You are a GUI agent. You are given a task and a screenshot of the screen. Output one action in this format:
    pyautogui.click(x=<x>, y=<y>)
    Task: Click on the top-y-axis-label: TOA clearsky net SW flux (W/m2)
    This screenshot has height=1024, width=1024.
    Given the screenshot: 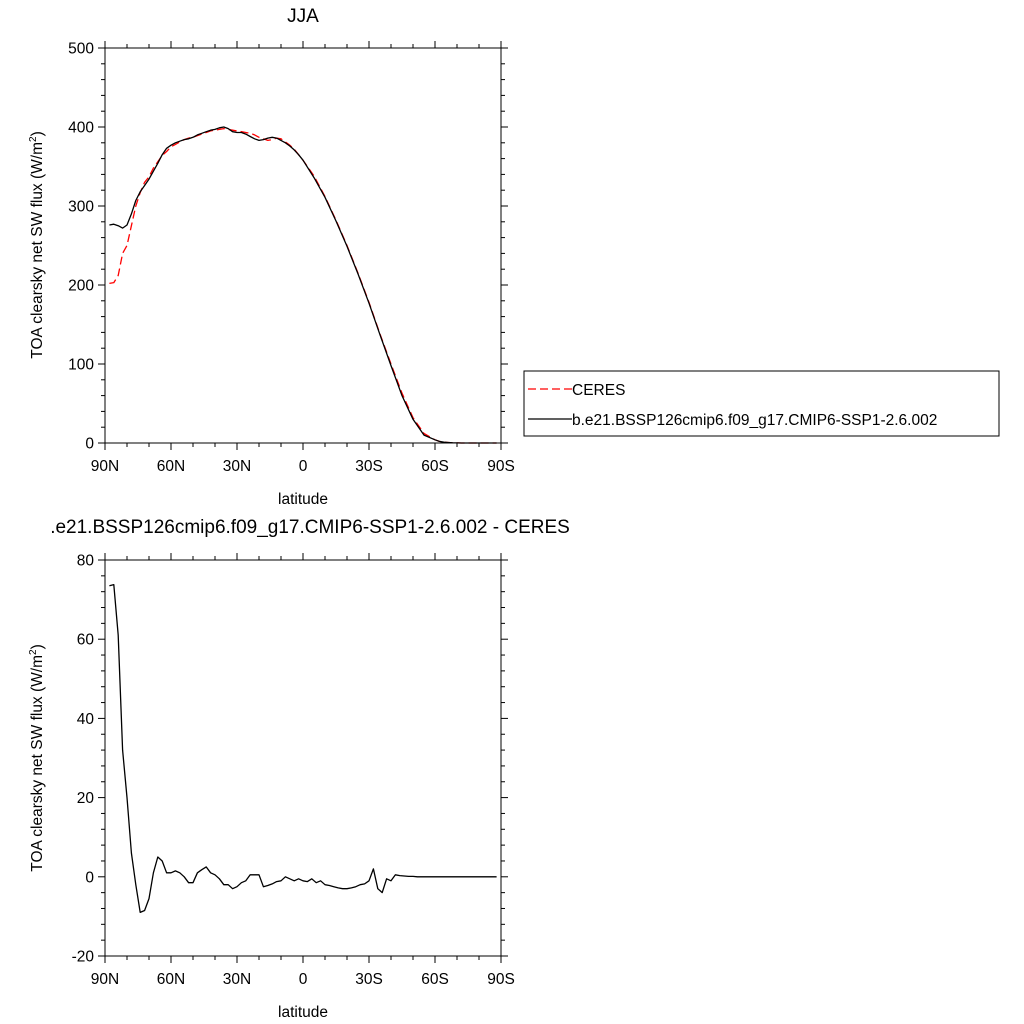 What is the action you would take?
    pyautogui.click(x=37, y=245)
    